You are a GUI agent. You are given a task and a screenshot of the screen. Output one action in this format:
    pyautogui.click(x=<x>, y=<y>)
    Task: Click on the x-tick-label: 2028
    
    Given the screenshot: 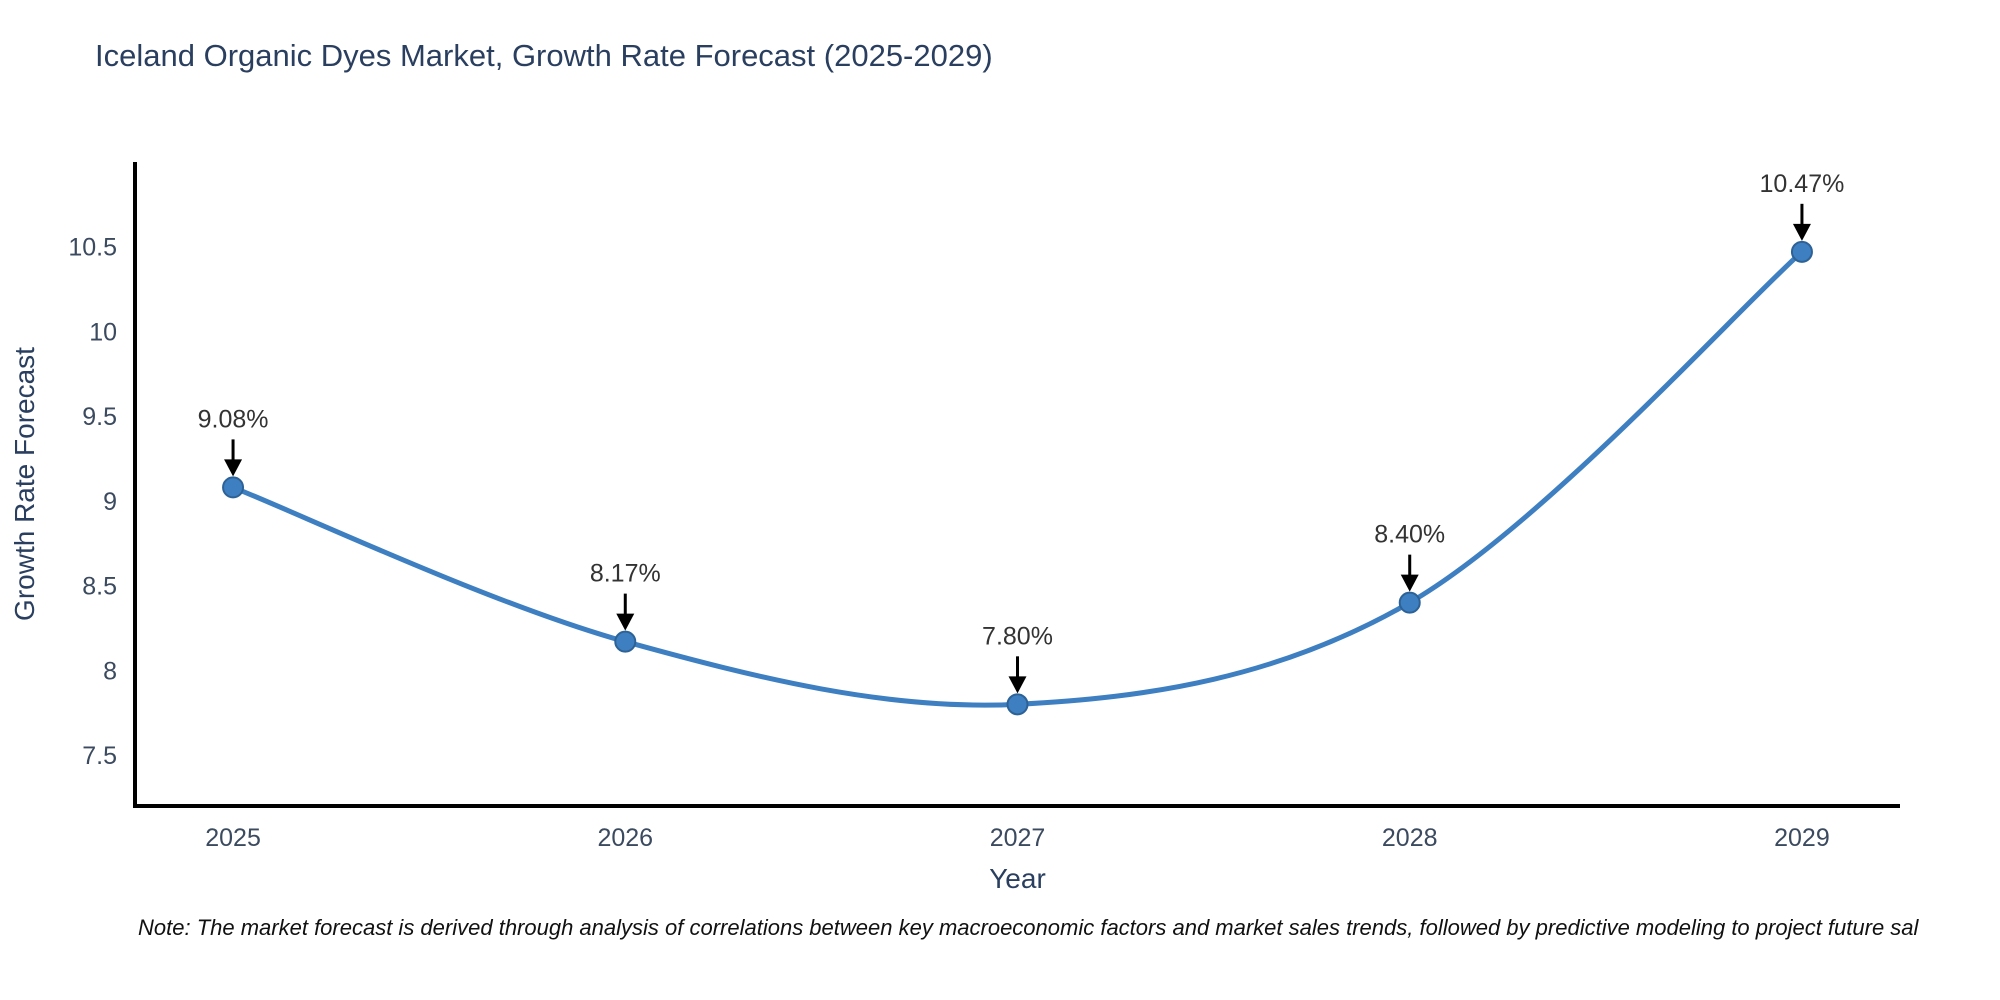 What is the action you would take?
    pyautogui.click(x=1410, y=838)
    